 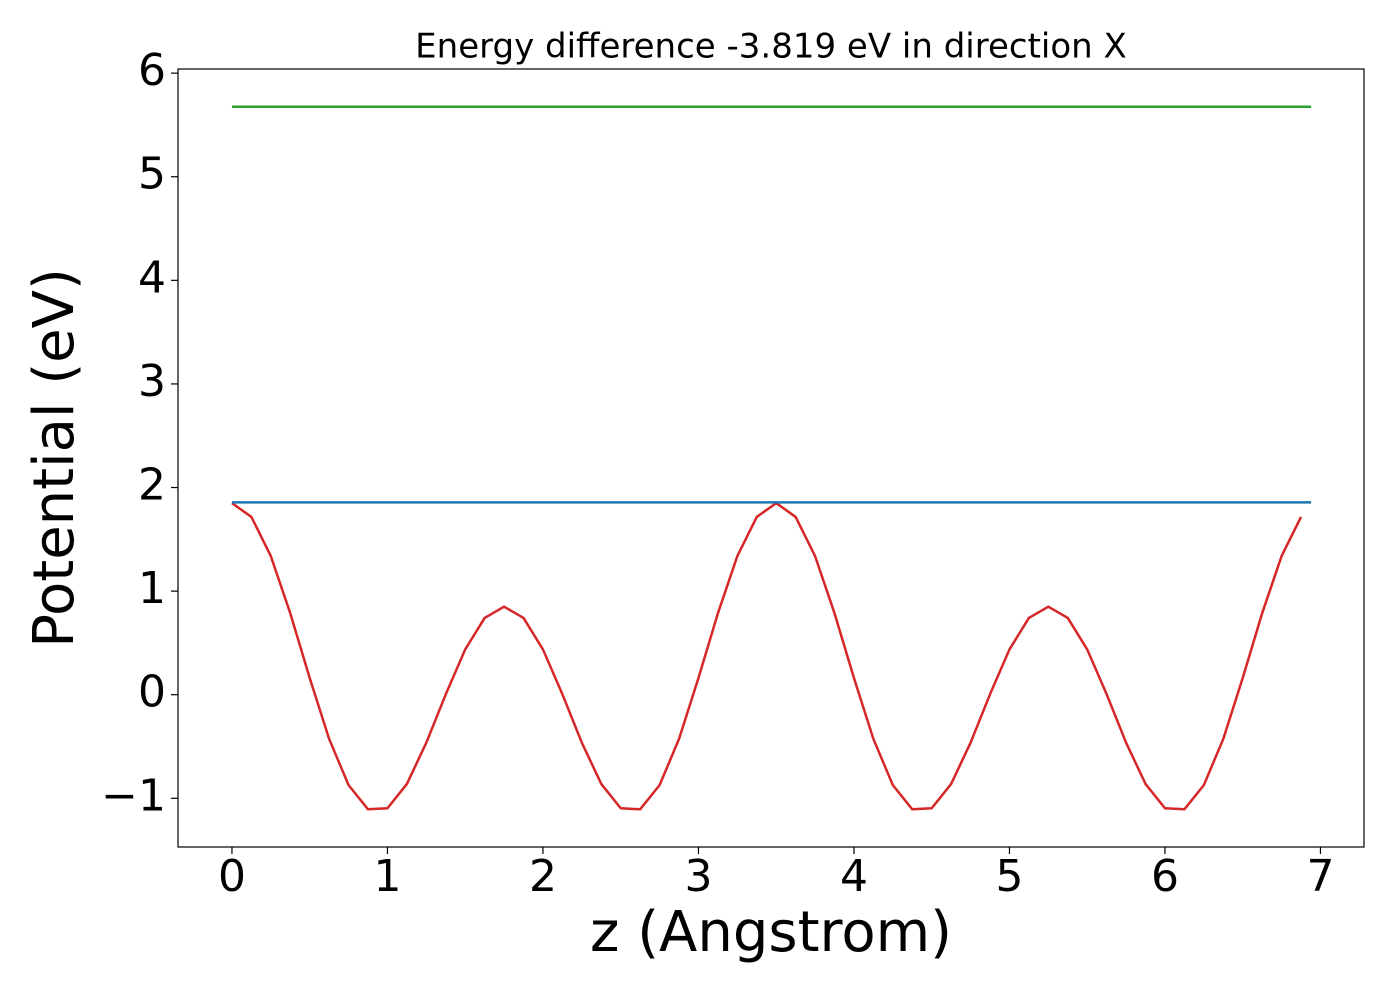 I want to click on x-tick-label: 7, so click(x=1320, y=876).